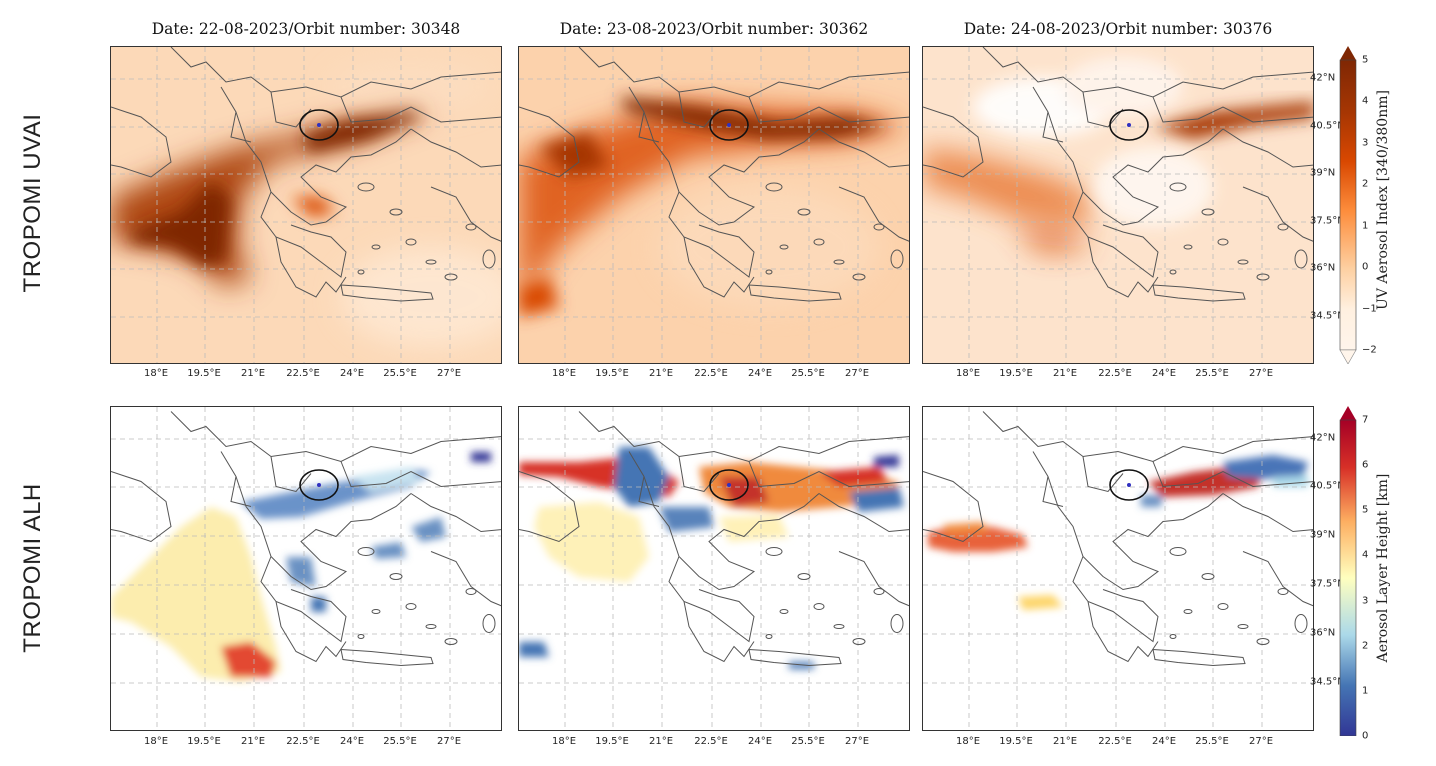 This screenshot has width=1436, height=766. What do you see at coordinates (1383, 200) in the screenshot?
I see `uvai-colorbar-label: UV Aerosol Index [340/380nm]` at bounding box center [1383, 200].